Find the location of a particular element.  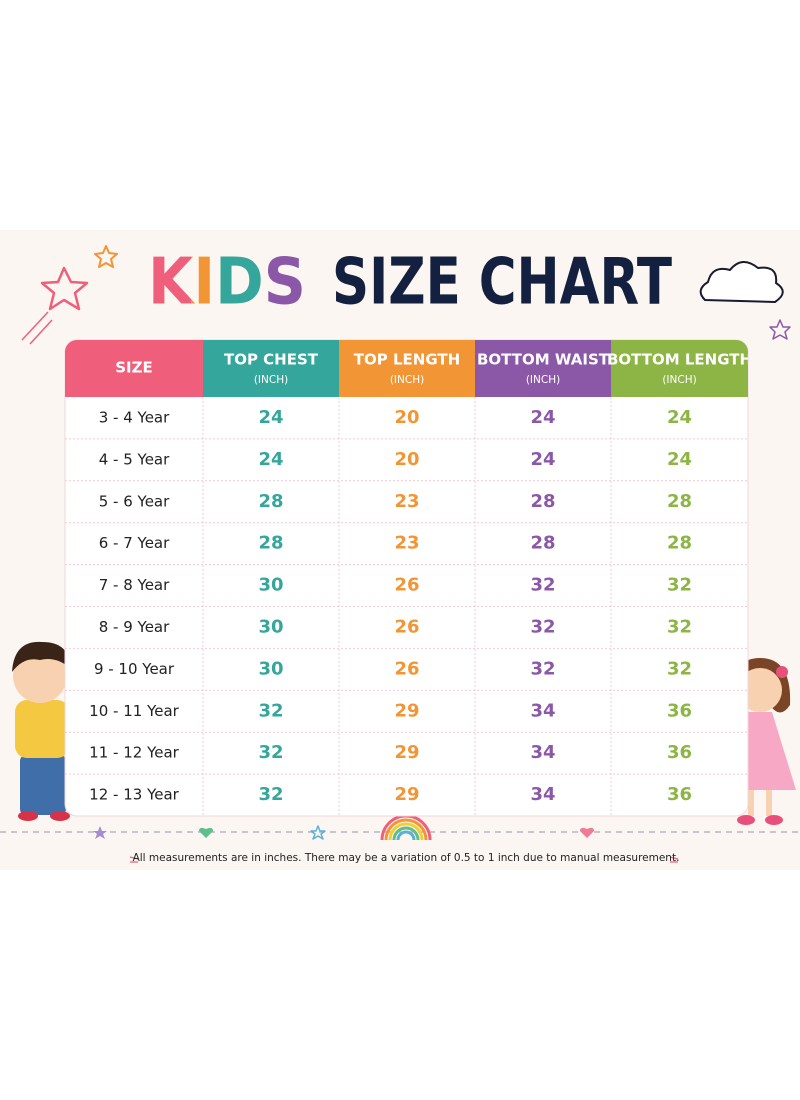

size-cell: 5 - 6 Year is located at coordinates (134, 501).